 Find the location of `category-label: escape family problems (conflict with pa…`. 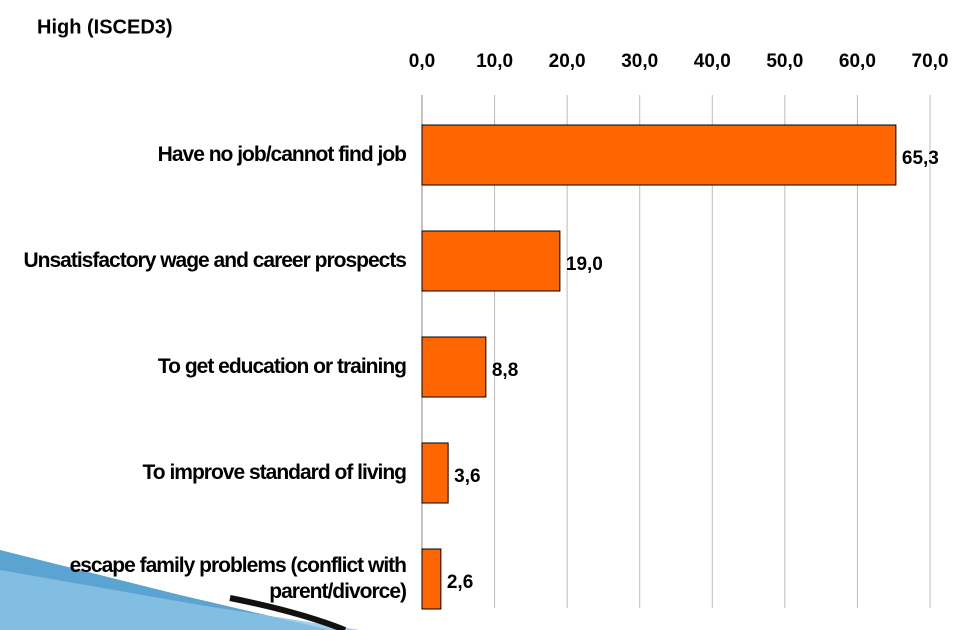

category-label: escape family problems (conflict with pa… is located at coordinates (238, 578).